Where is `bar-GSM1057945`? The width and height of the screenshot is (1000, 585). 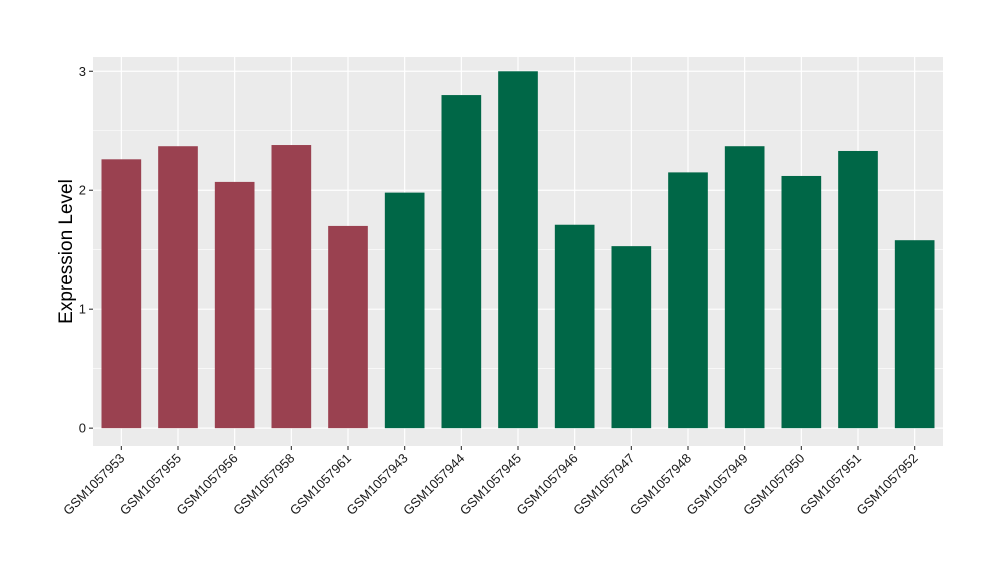 bar-GSM1057945 is located at coordinates (518, 250).